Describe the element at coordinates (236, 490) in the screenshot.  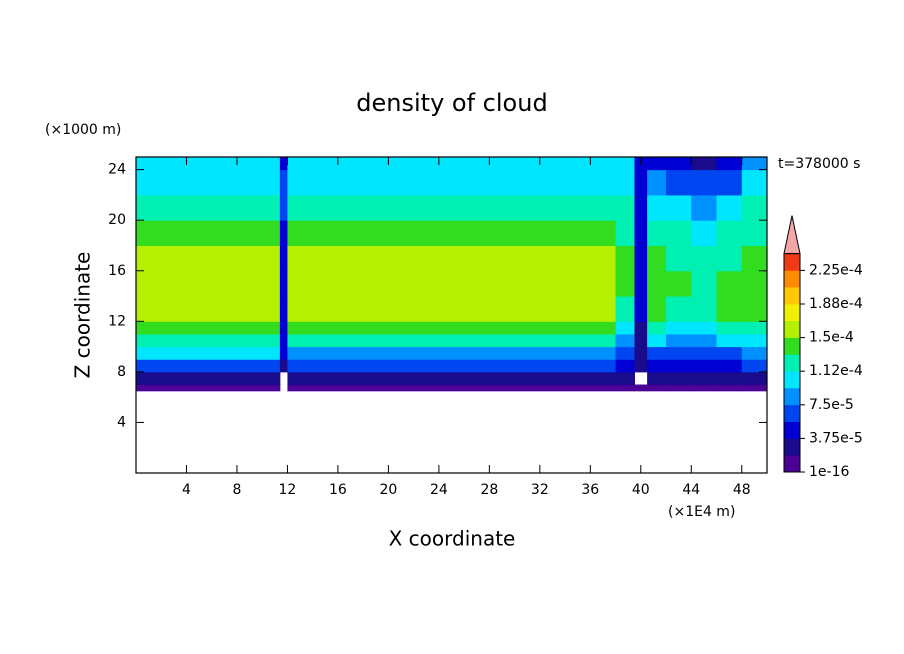
I see `x-tick-label: 8` at that location.